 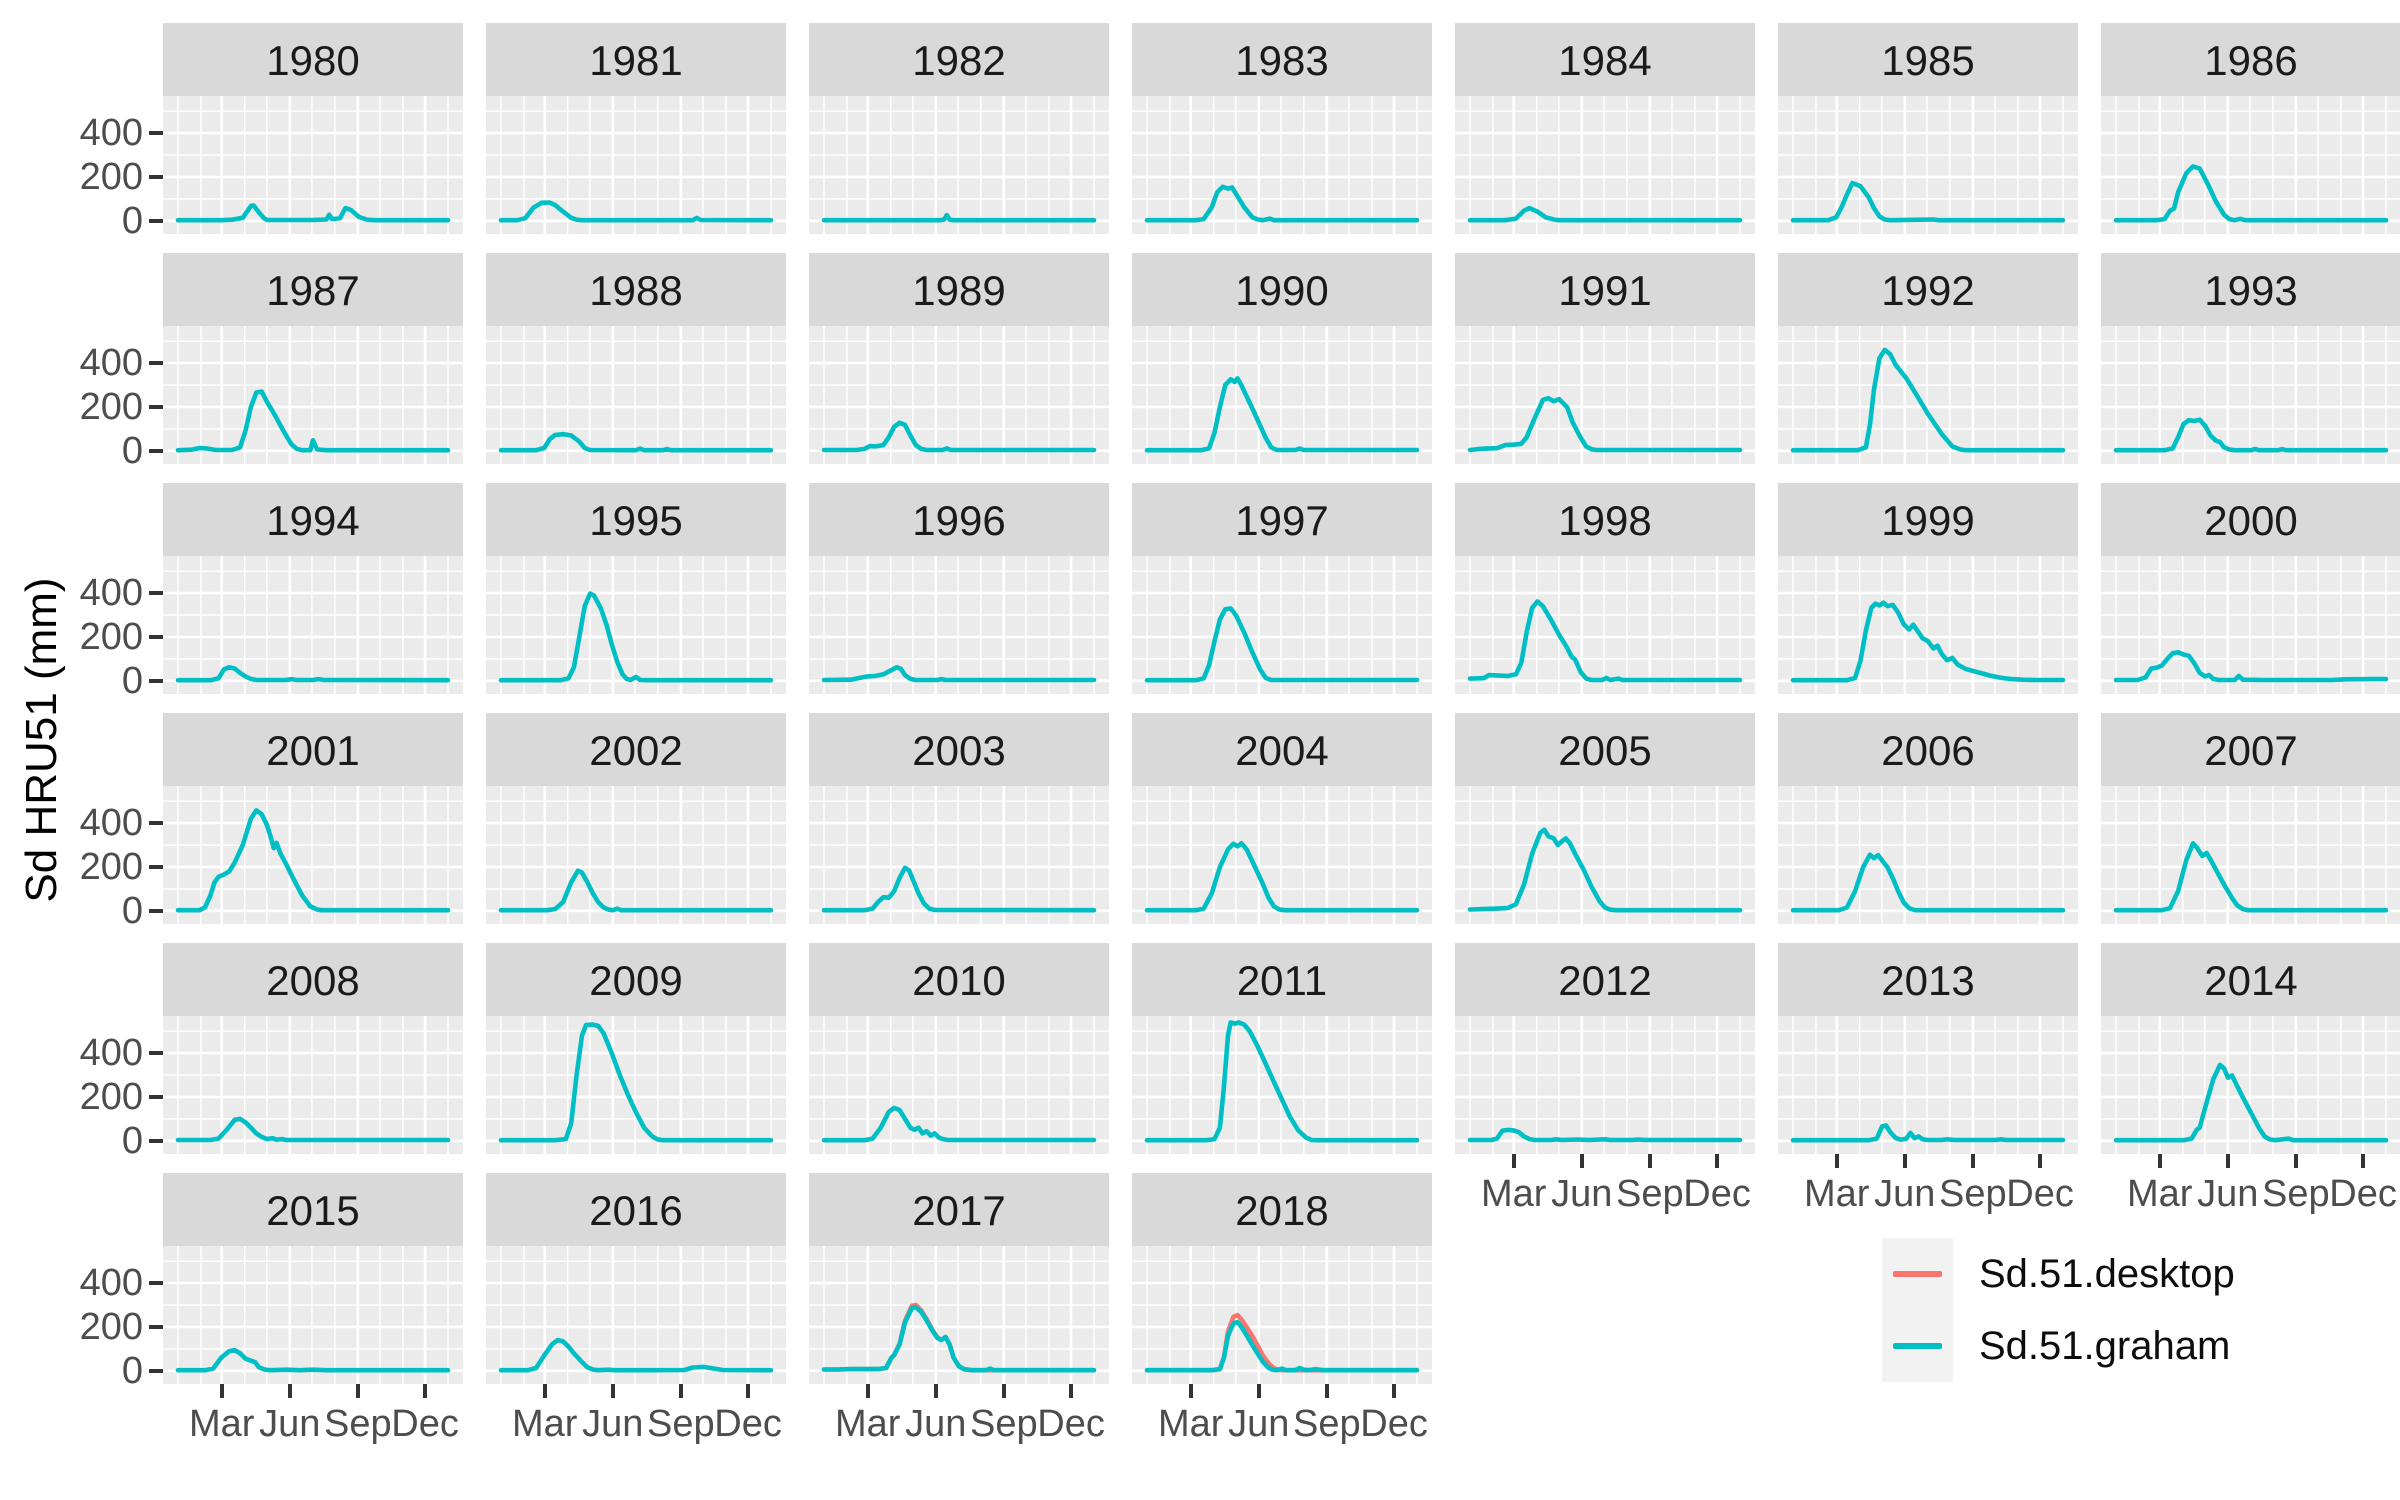 I want to click on facet-strip: 1999, so click(x=1928, y=519).